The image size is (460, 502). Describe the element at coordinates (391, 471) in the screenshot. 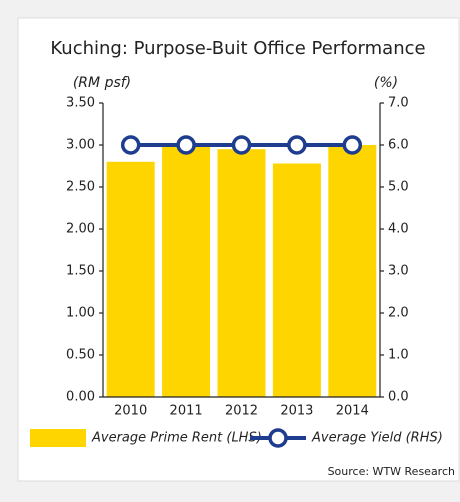

I see `source: Source: WTW Research` at that location.